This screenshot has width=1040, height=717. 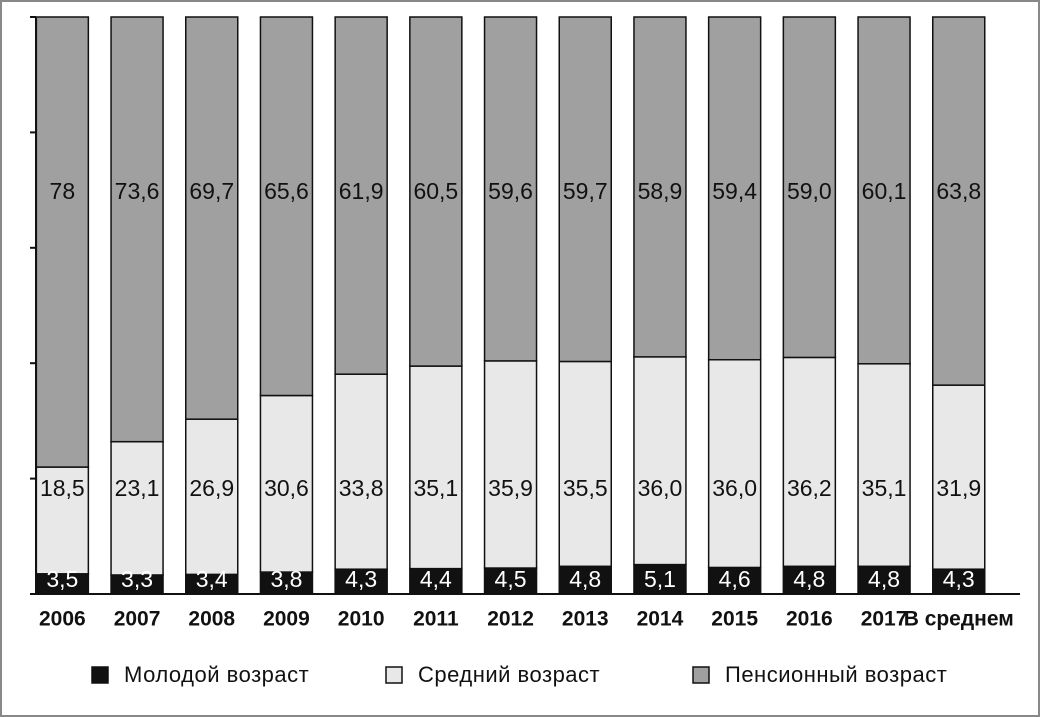 I want to click on value-label: 69,7, so click(x=211, y=191).